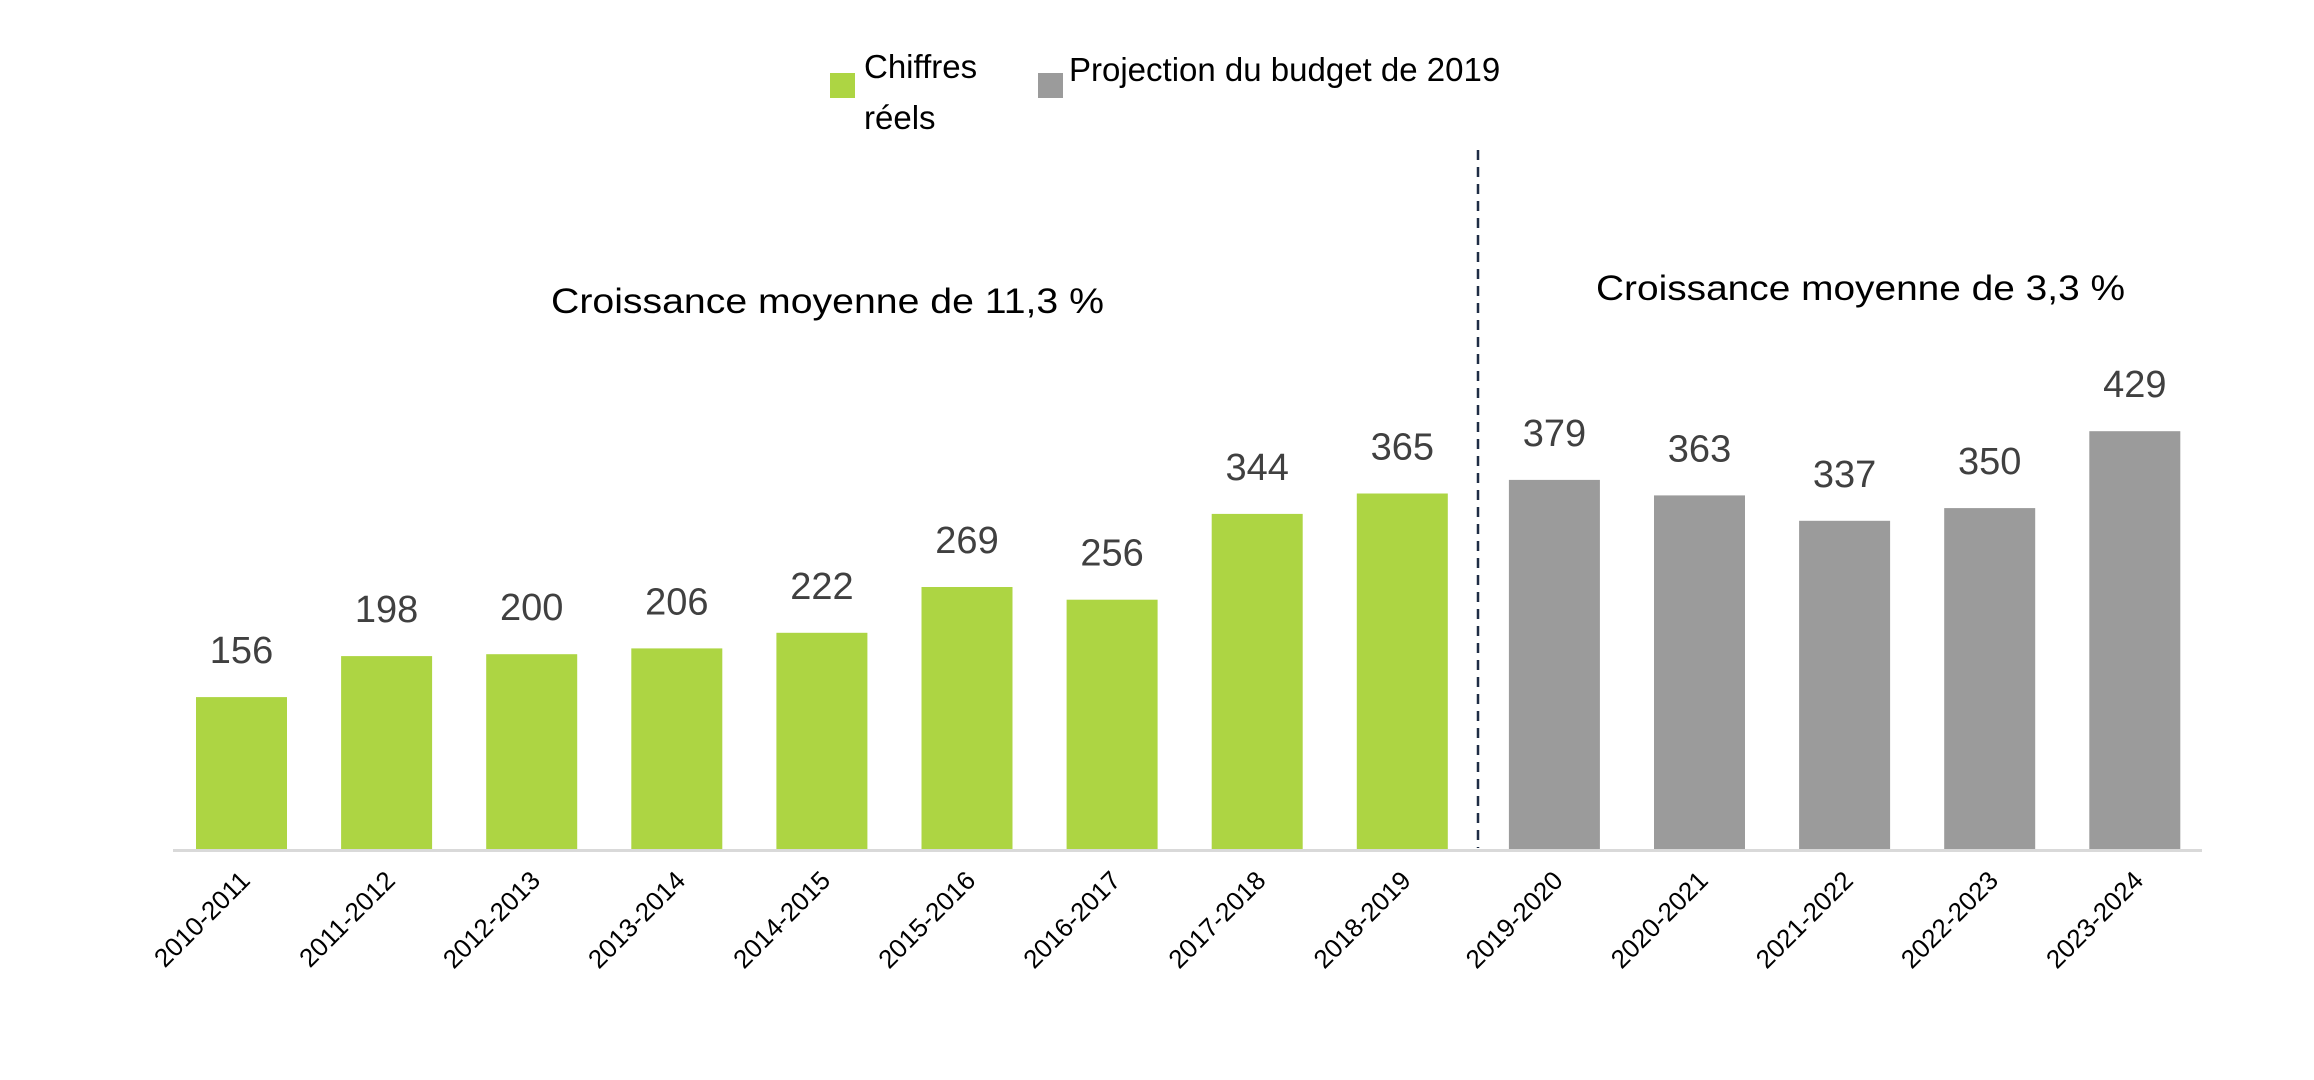 The image size is (2314, 1080). What do you see at coordinates (1111, 554) in the screenshot?
I see `data-label-2016-2017: 256` at bounding box center [1111, 554].